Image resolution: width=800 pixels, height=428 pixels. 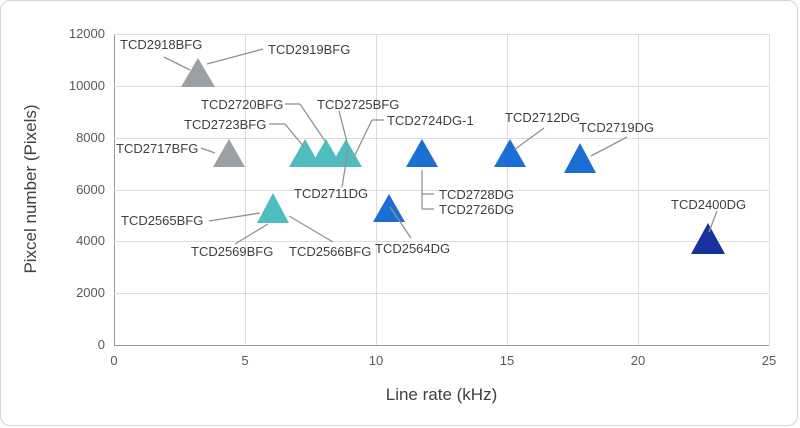 I want to click on y-tick-label: 12000, so click(x=86, y=33).